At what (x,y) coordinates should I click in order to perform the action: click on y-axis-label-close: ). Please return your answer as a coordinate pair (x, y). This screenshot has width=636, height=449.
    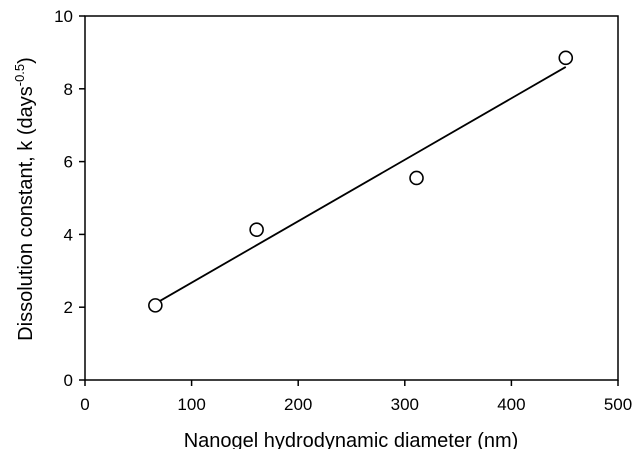
    Looking at the image, I should click on (26, 60).